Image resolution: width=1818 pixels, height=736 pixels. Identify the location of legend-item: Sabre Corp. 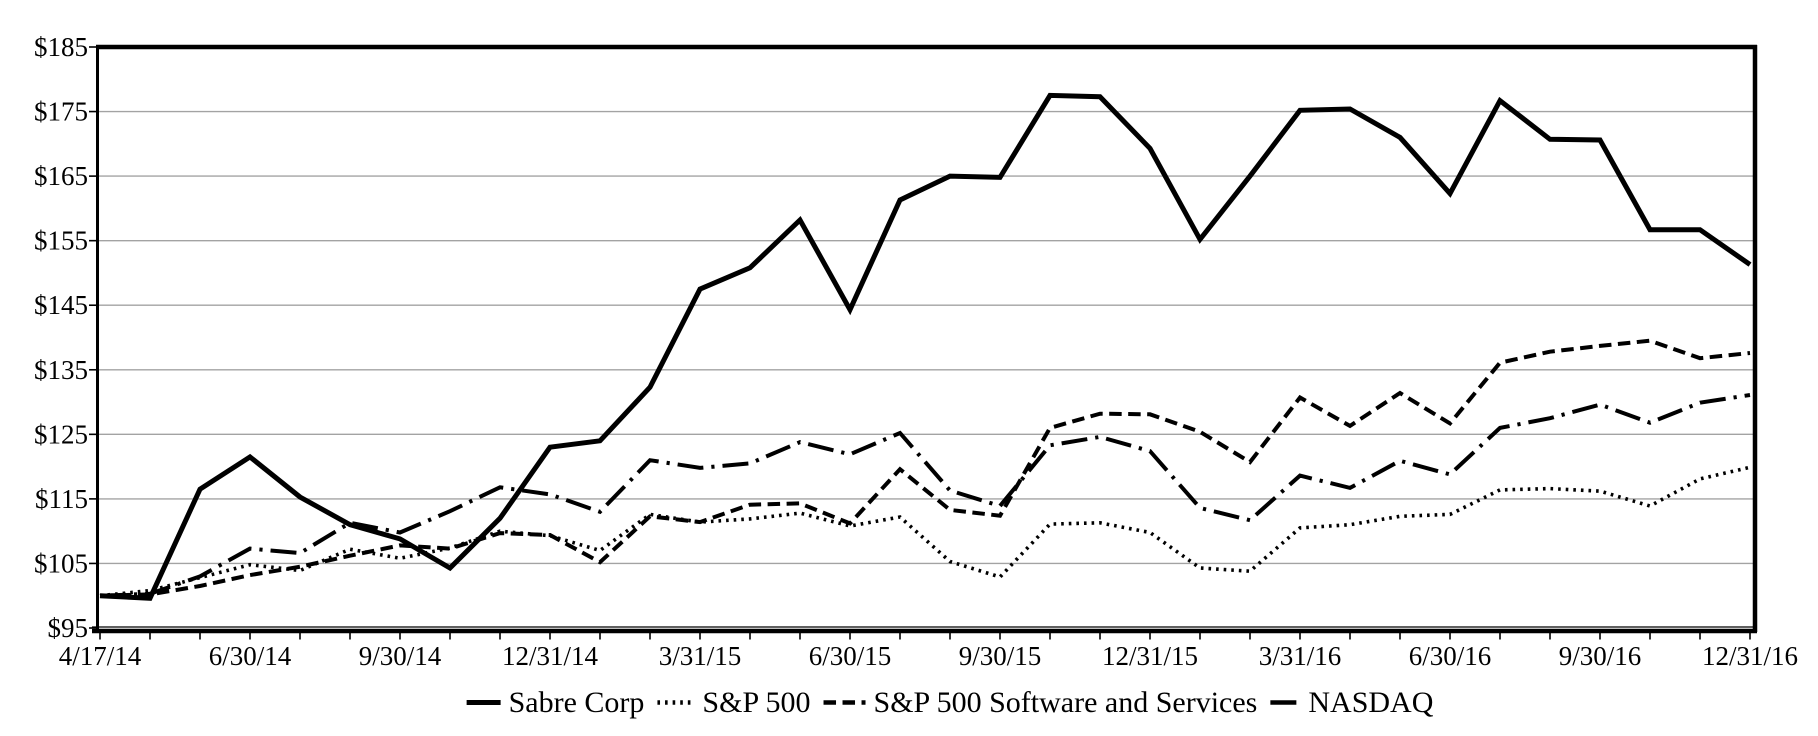
(555, 702).